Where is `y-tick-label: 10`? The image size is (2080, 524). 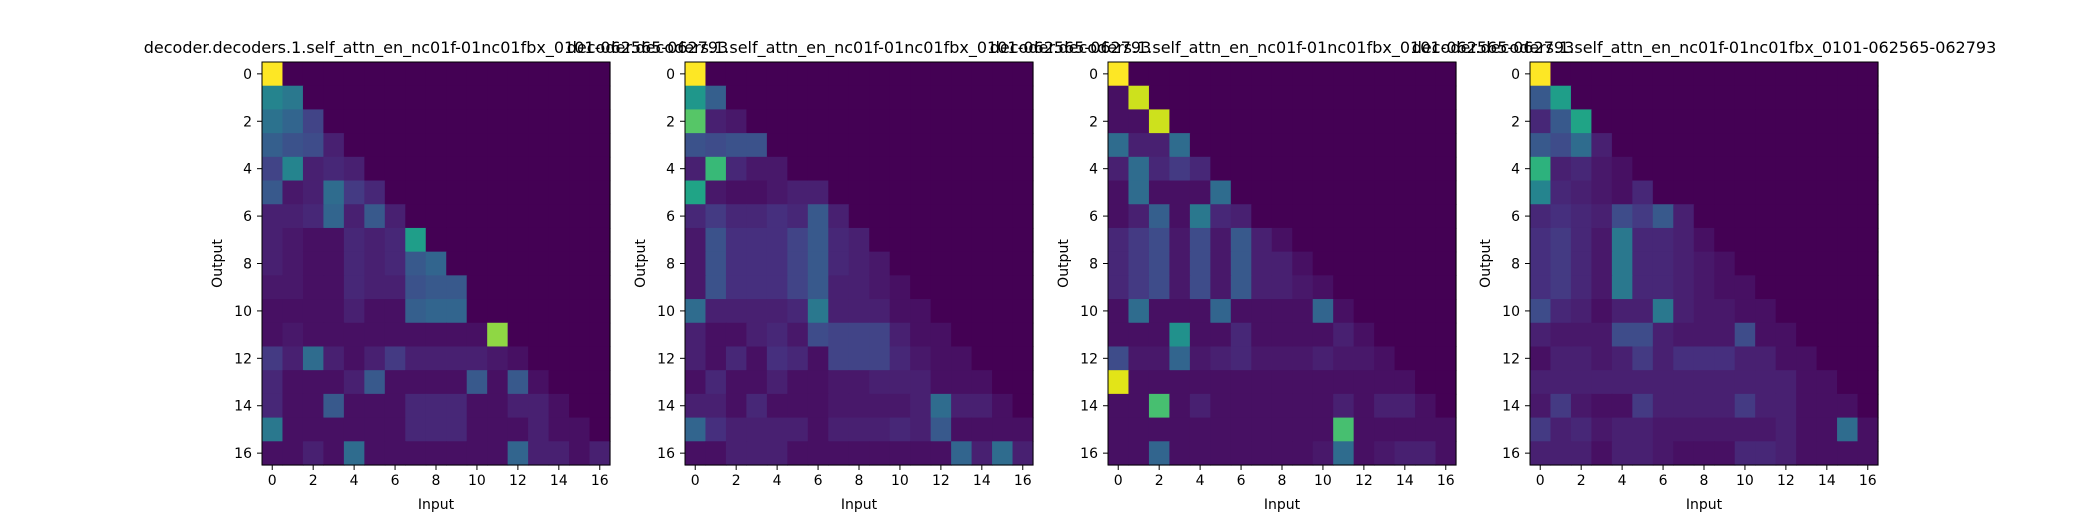 y-tick-label: 10 is located at coordinates (666, 312).